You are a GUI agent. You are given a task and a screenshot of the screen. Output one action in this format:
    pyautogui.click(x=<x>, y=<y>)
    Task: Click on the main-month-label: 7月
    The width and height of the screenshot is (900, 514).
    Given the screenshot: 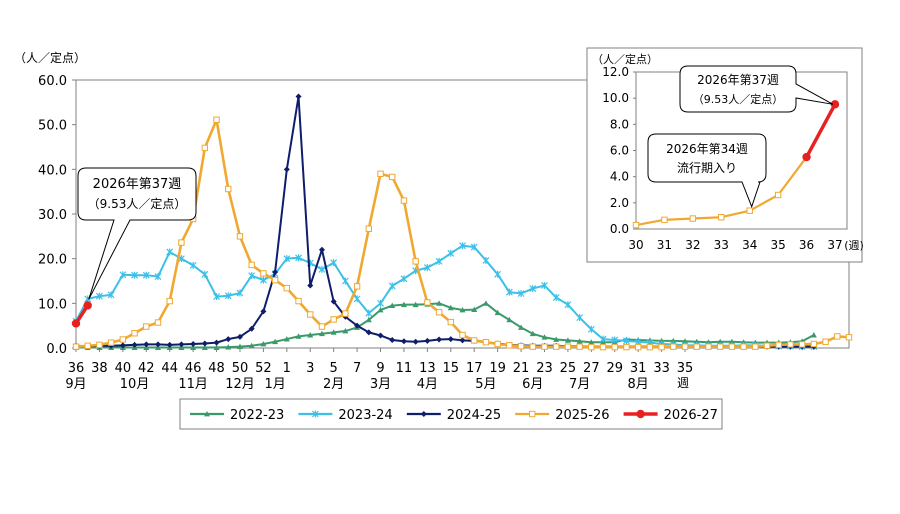 What is the action you would take?
    pyautogui.click(x=579, y=384)
    